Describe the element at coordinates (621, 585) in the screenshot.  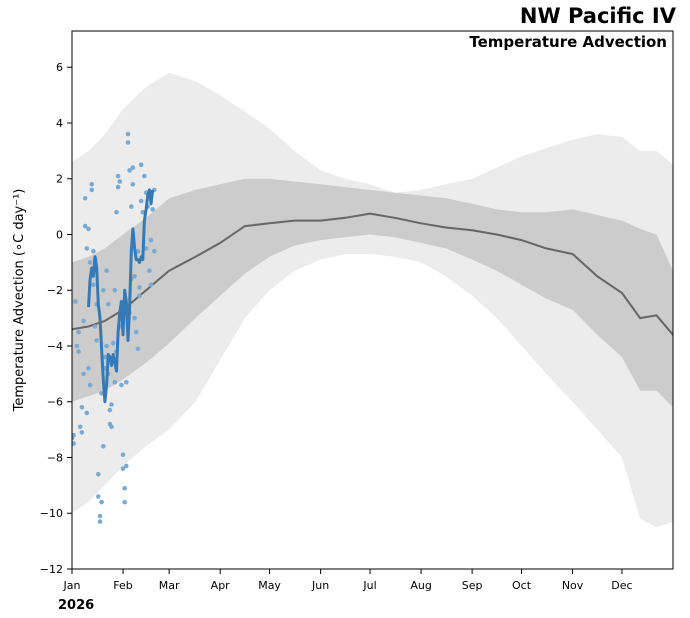
I see `x-tick-label: Dec` at that location.